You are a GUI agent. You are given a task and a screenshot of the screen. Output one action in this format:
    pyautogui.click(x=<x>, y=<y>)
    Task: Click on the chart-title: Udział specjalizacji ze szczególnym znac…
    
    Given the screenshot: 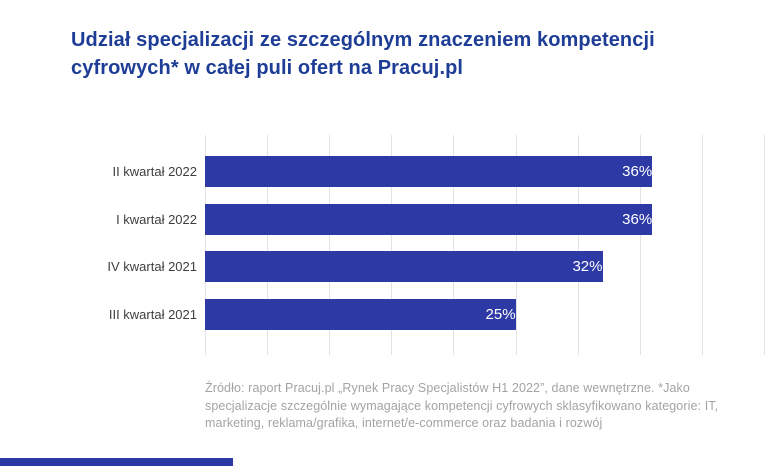 What is the action you would take?
    pyautogui.click(x=401, y=54)
    